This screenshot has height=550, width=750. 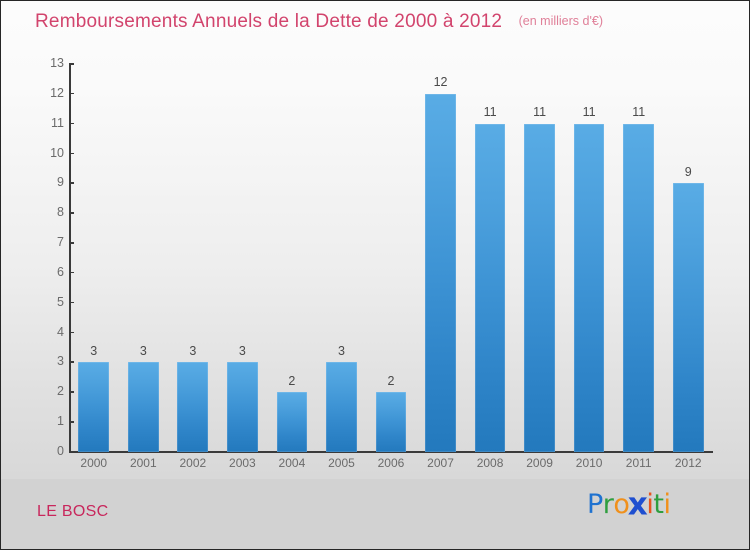 What do you see at coordinates (490, 463) in the screenshot?
I see `x-axis-label: 2008` at bounding box center [490, 463].